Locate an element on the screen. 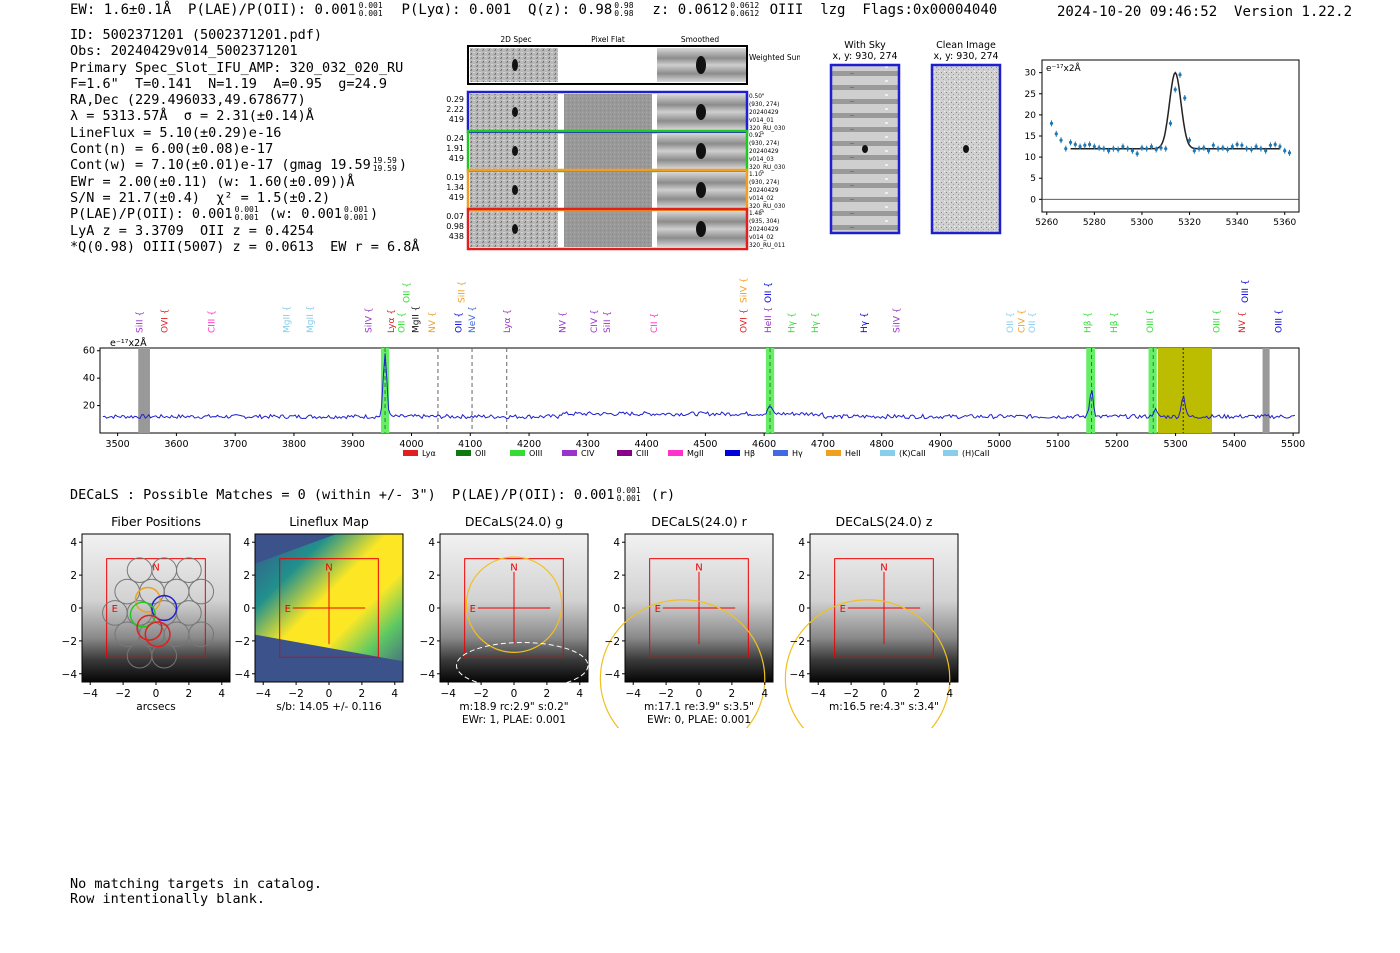 This screenshot has width=1400, height=953. spectrum-xtick: 4500 is located at coordinates (705, 444).